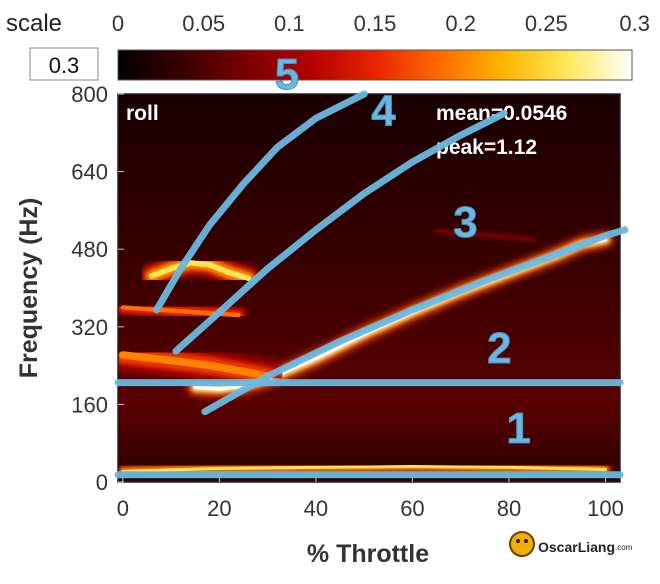  What do you see at coordinates (142, 113) in the screenshot?
I see `panel-label: roll` at bounding box center [142, 113].